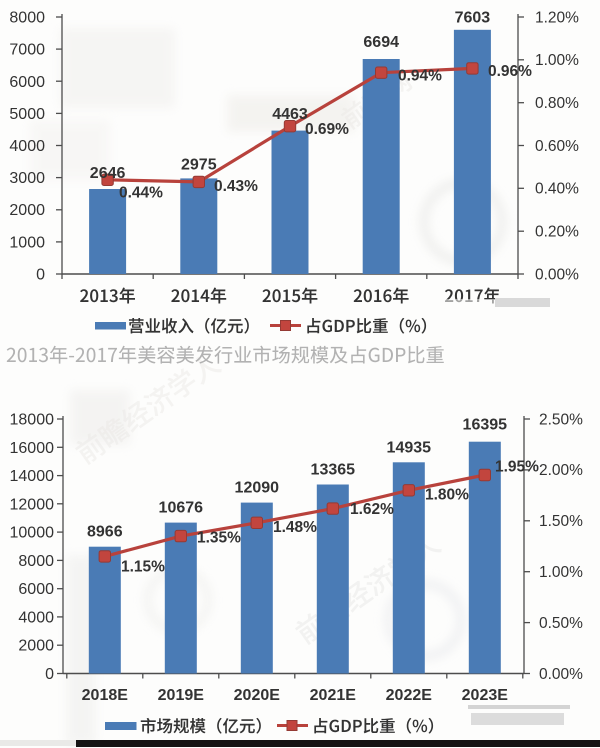  What do you see at coordinates (199, 164) in the screenshot?
I see `svg-text: 2975` at bounding box center [199, 164].